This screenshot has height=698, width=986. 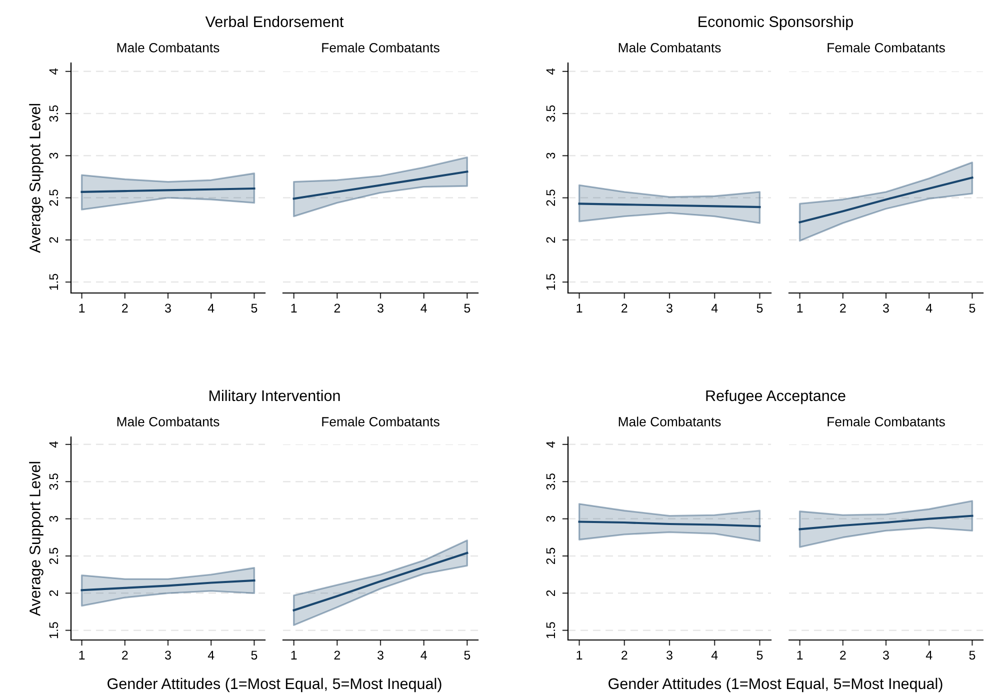 What do you see at coordinates (36, 539) in the screenshot?
I see `y-axis-title: Average Support Level` at bounding box center [36, 539].